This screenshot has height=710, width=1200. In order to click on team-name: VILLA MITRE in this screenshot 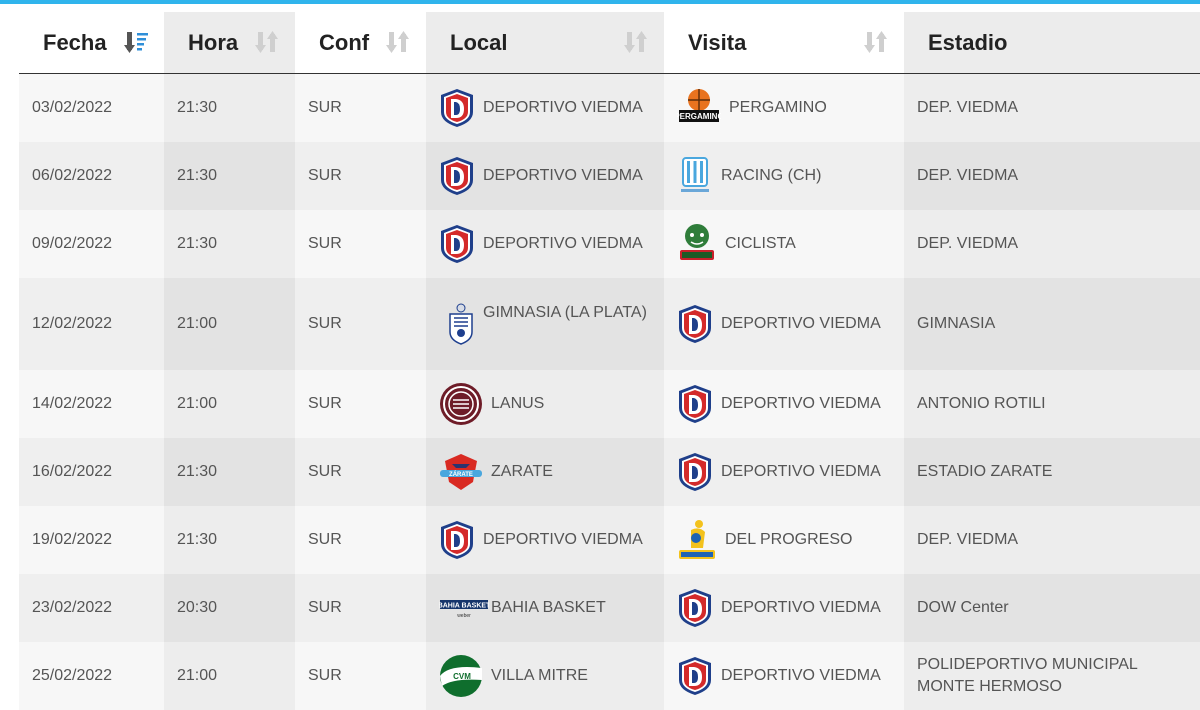, I will do `click(539, 676)`.